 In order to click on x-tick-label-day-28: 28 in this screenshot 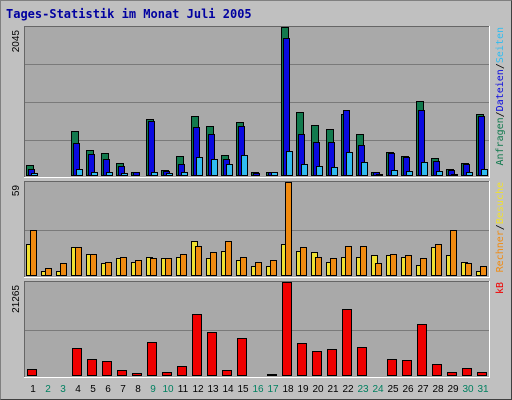, I will do `click(438, 389)`.